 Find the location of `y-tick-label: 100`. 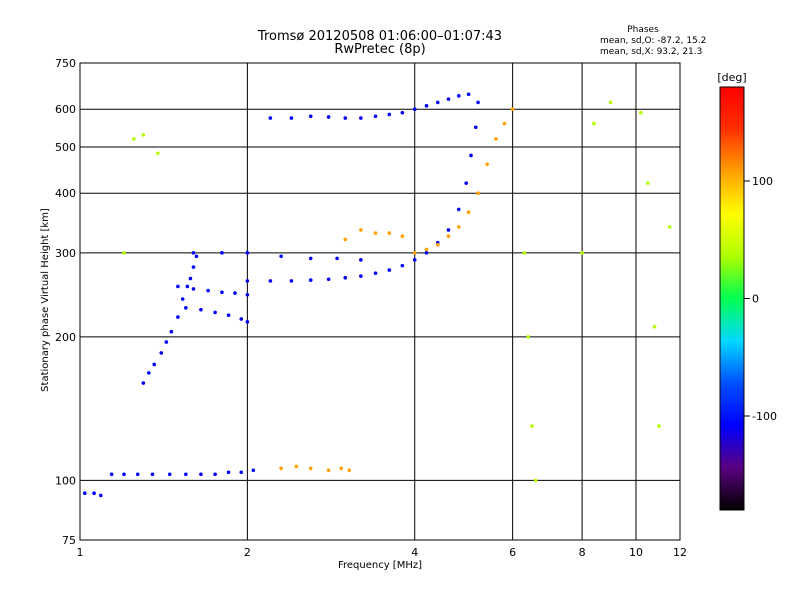

y-tick-label: 100 is located at coordinates (65, 480).